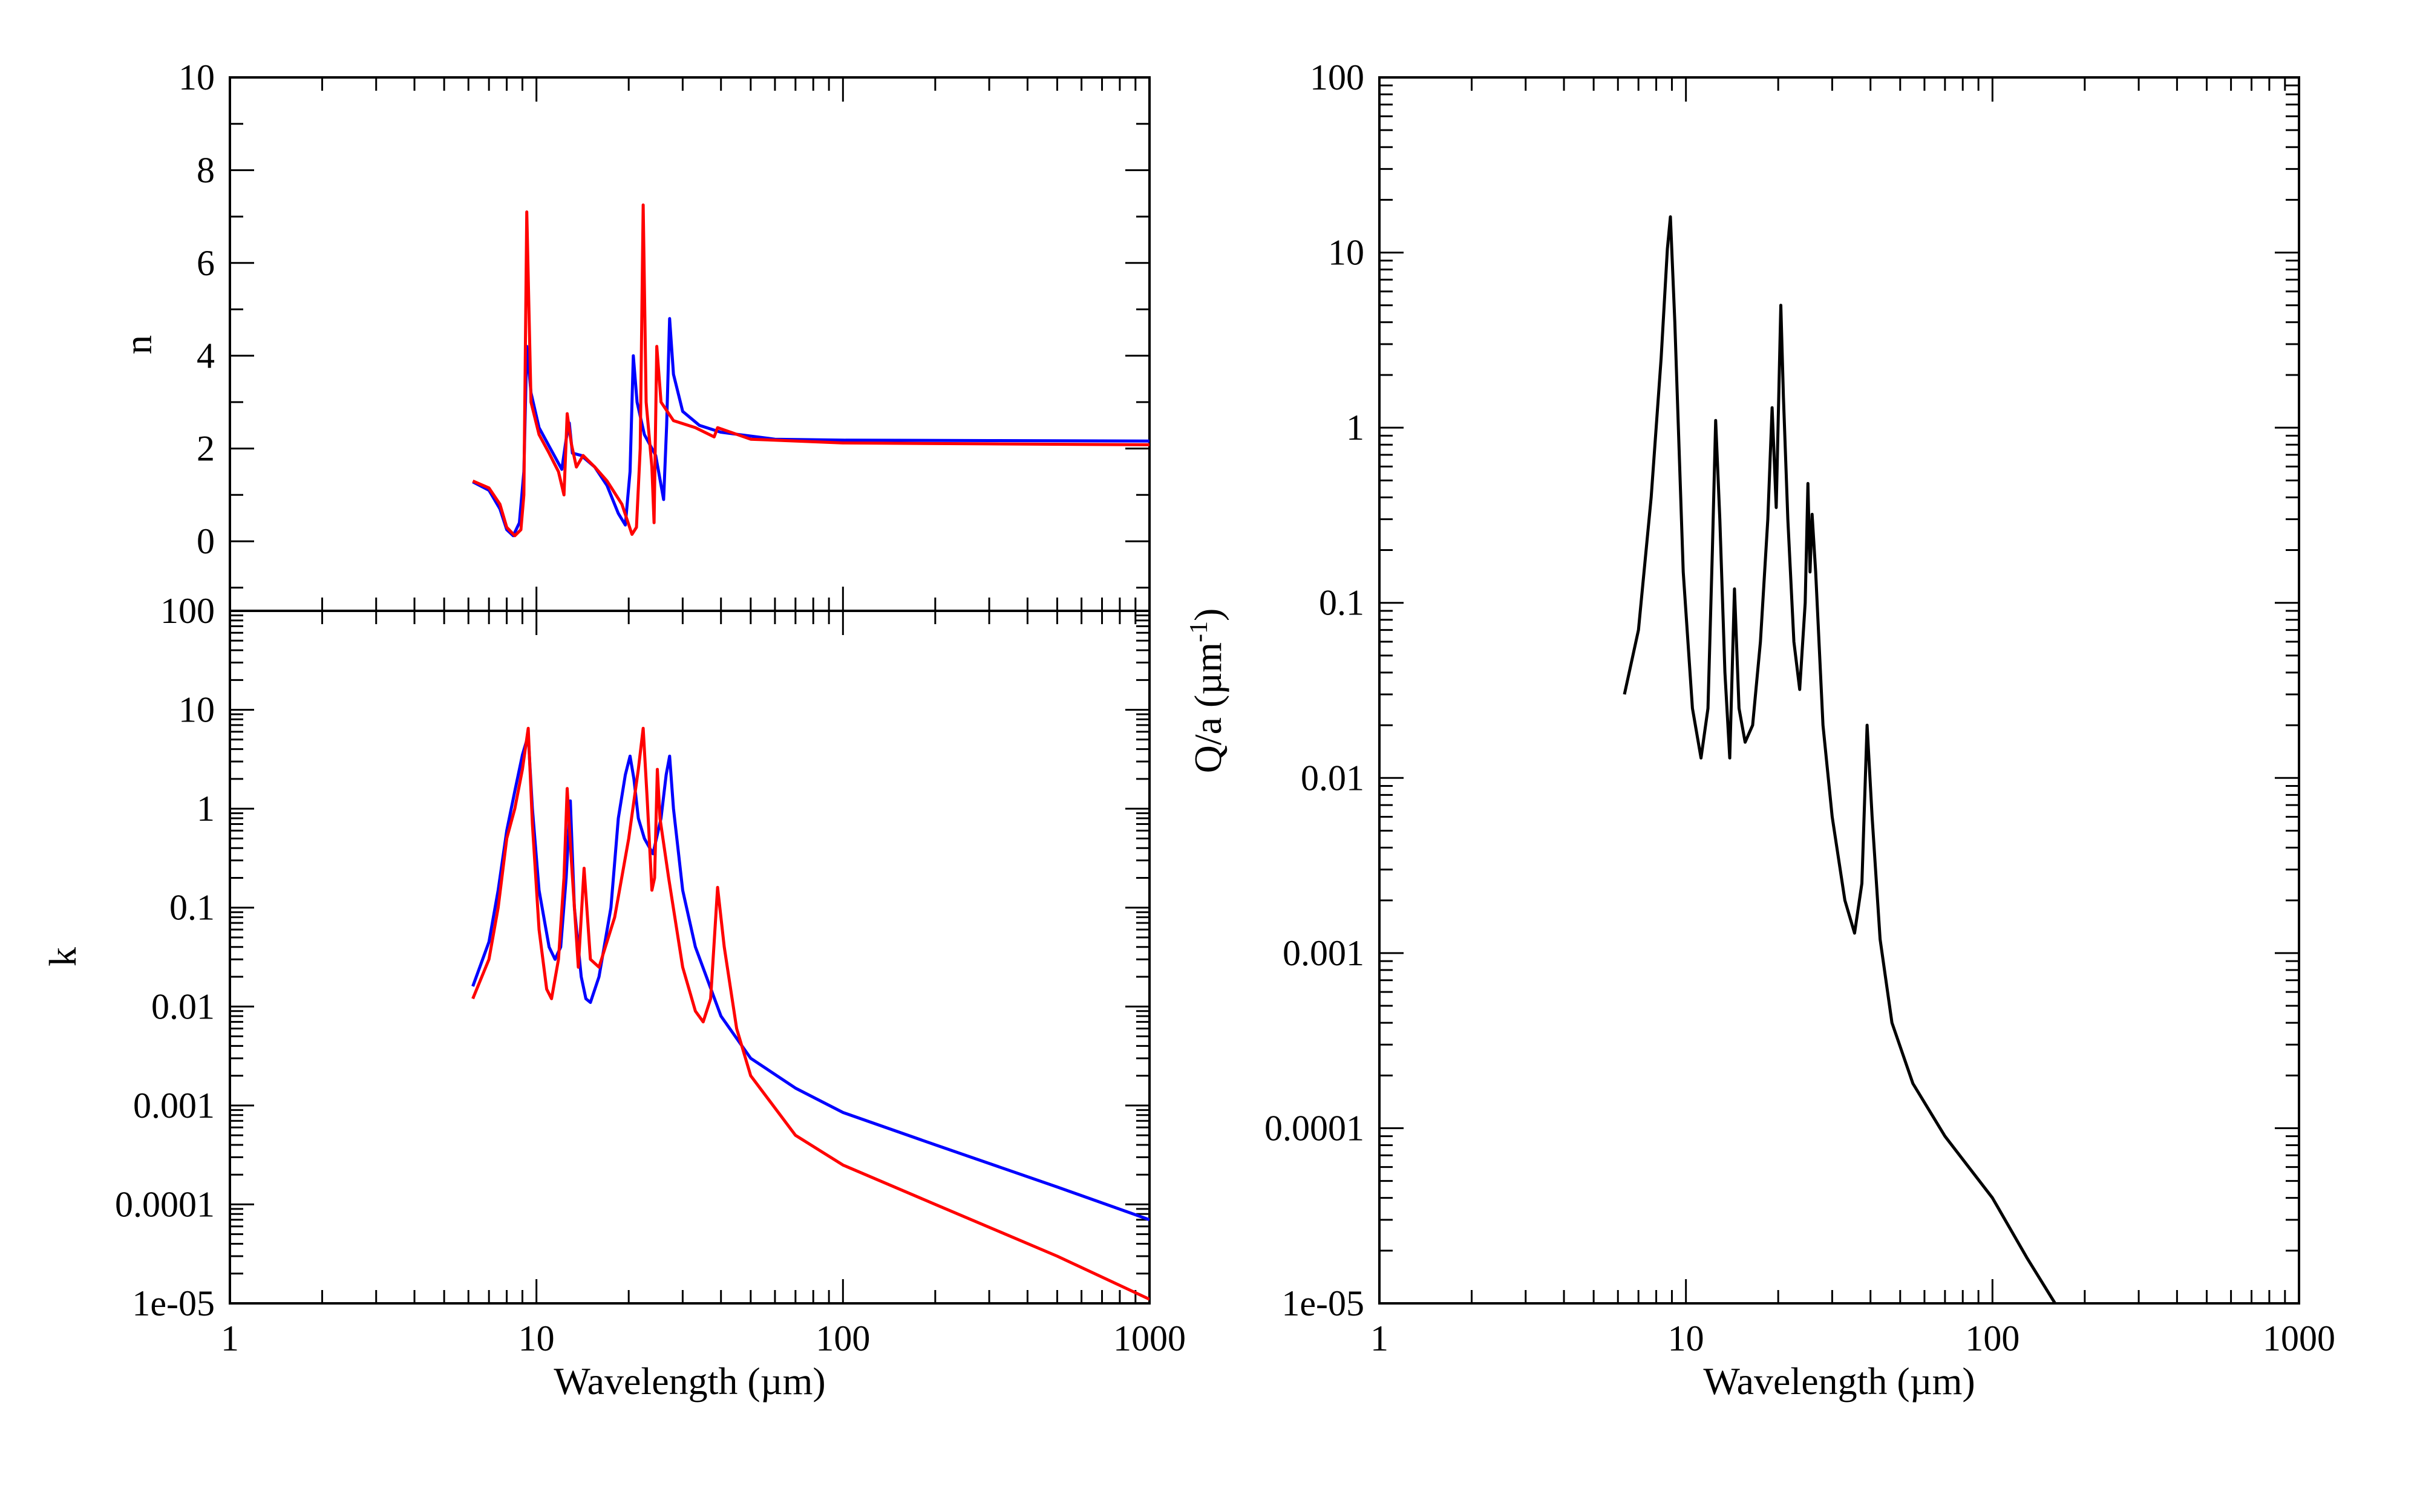  What do you see at coordinates (1207, 614) in the screenshot?
I see `y-axis-label-end: )` at bounding box center [1207, 614].